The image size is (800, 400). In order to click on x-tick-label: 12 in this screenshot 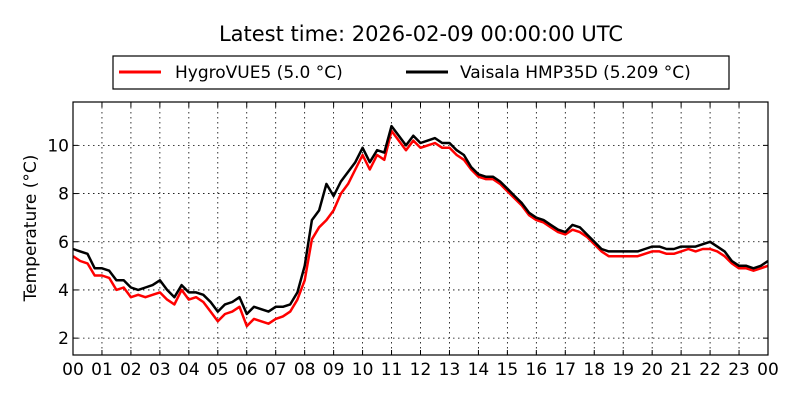, I will do `click(421, 370)`.